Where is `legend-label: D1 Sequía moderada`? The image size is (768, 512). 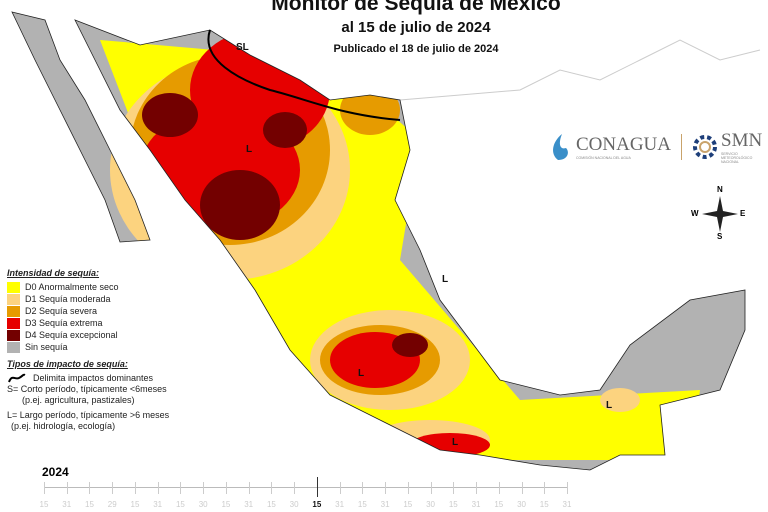
legend-label: D1 Sequía moderada is located at coordinates (68, 299).